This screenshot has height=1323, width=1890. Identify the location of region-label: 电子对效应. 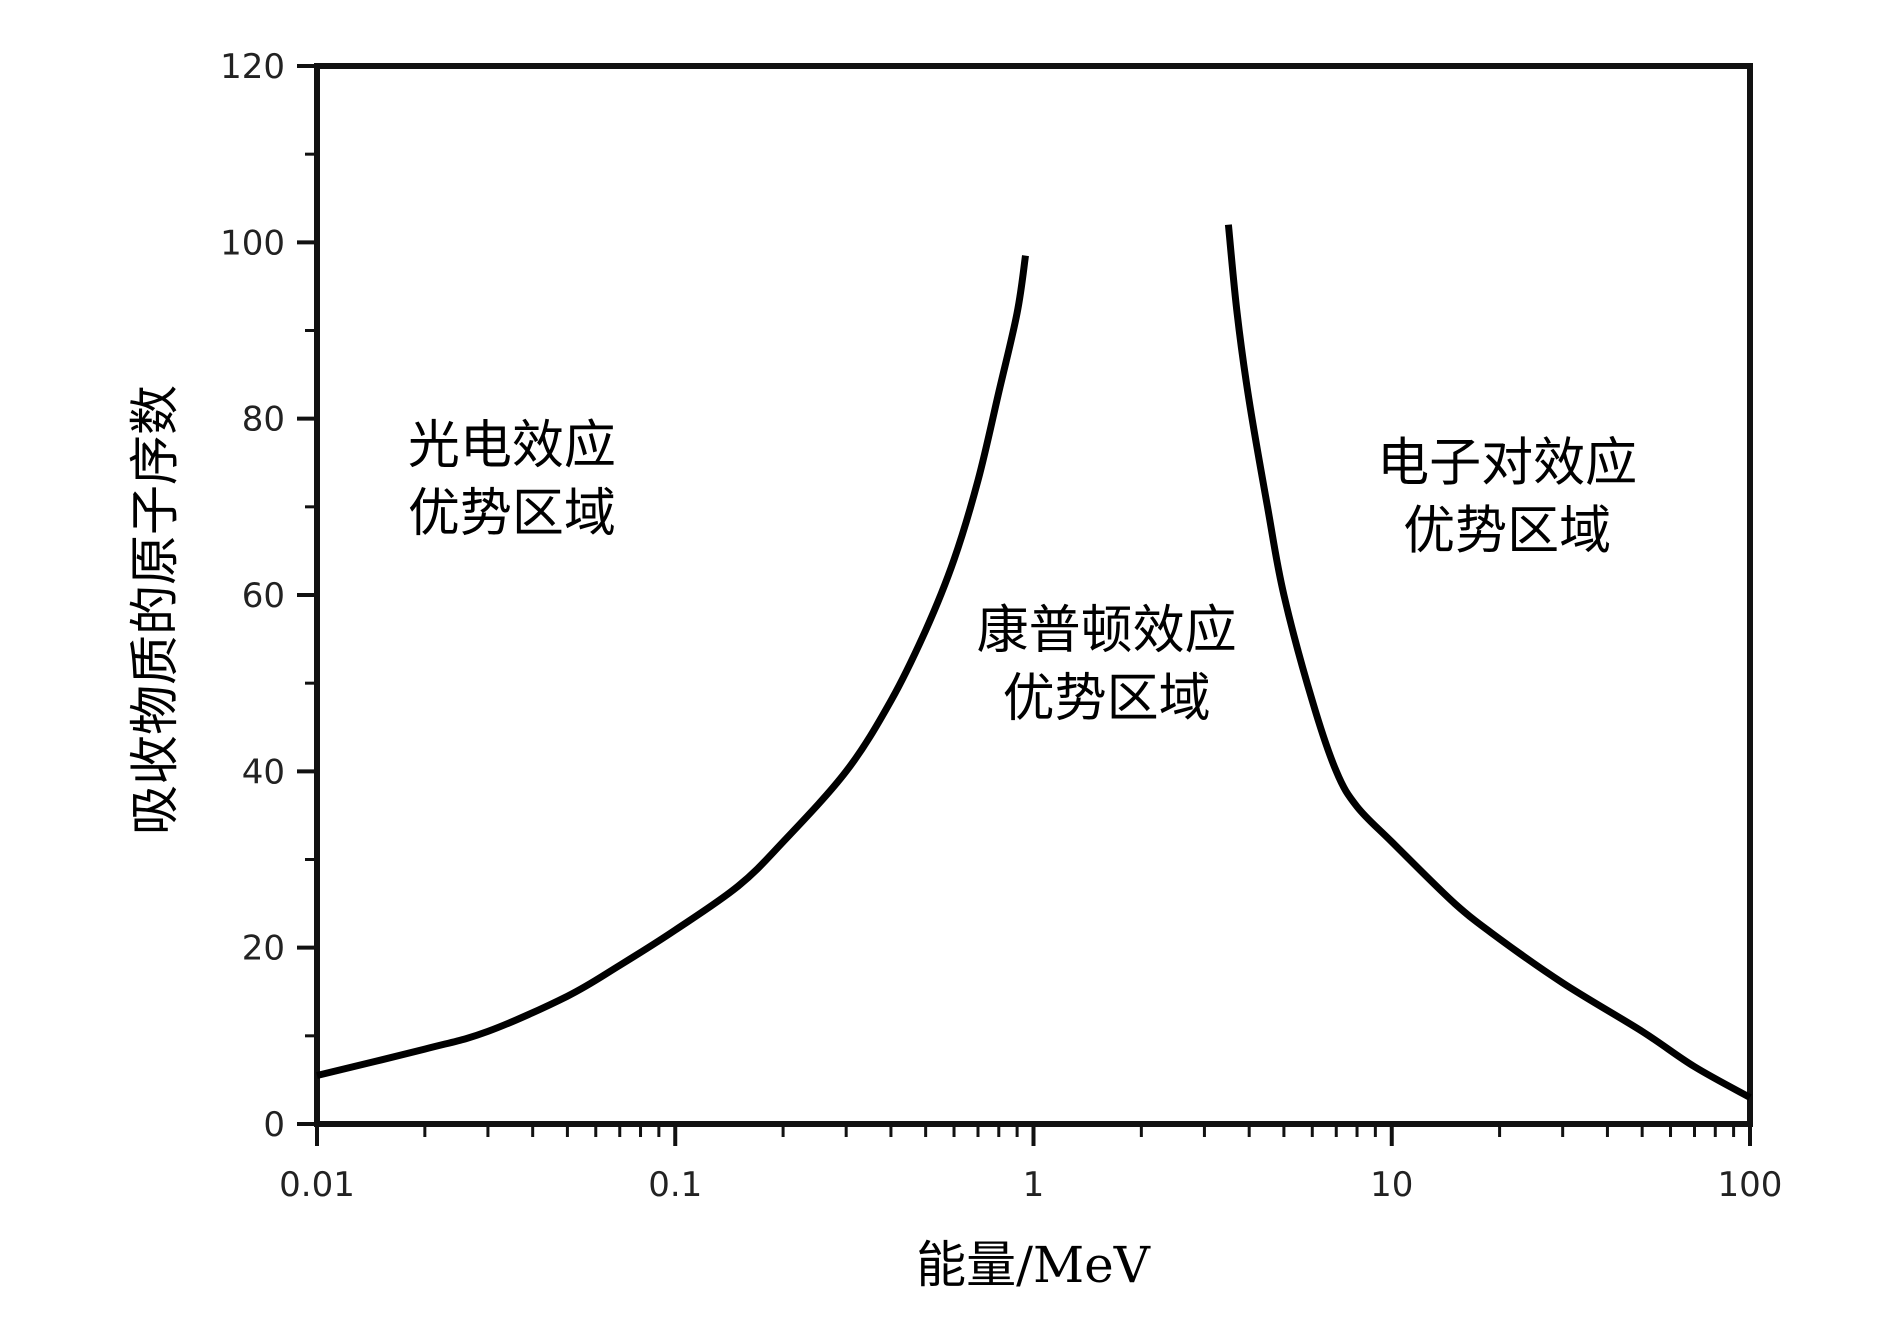
(1507, 463).